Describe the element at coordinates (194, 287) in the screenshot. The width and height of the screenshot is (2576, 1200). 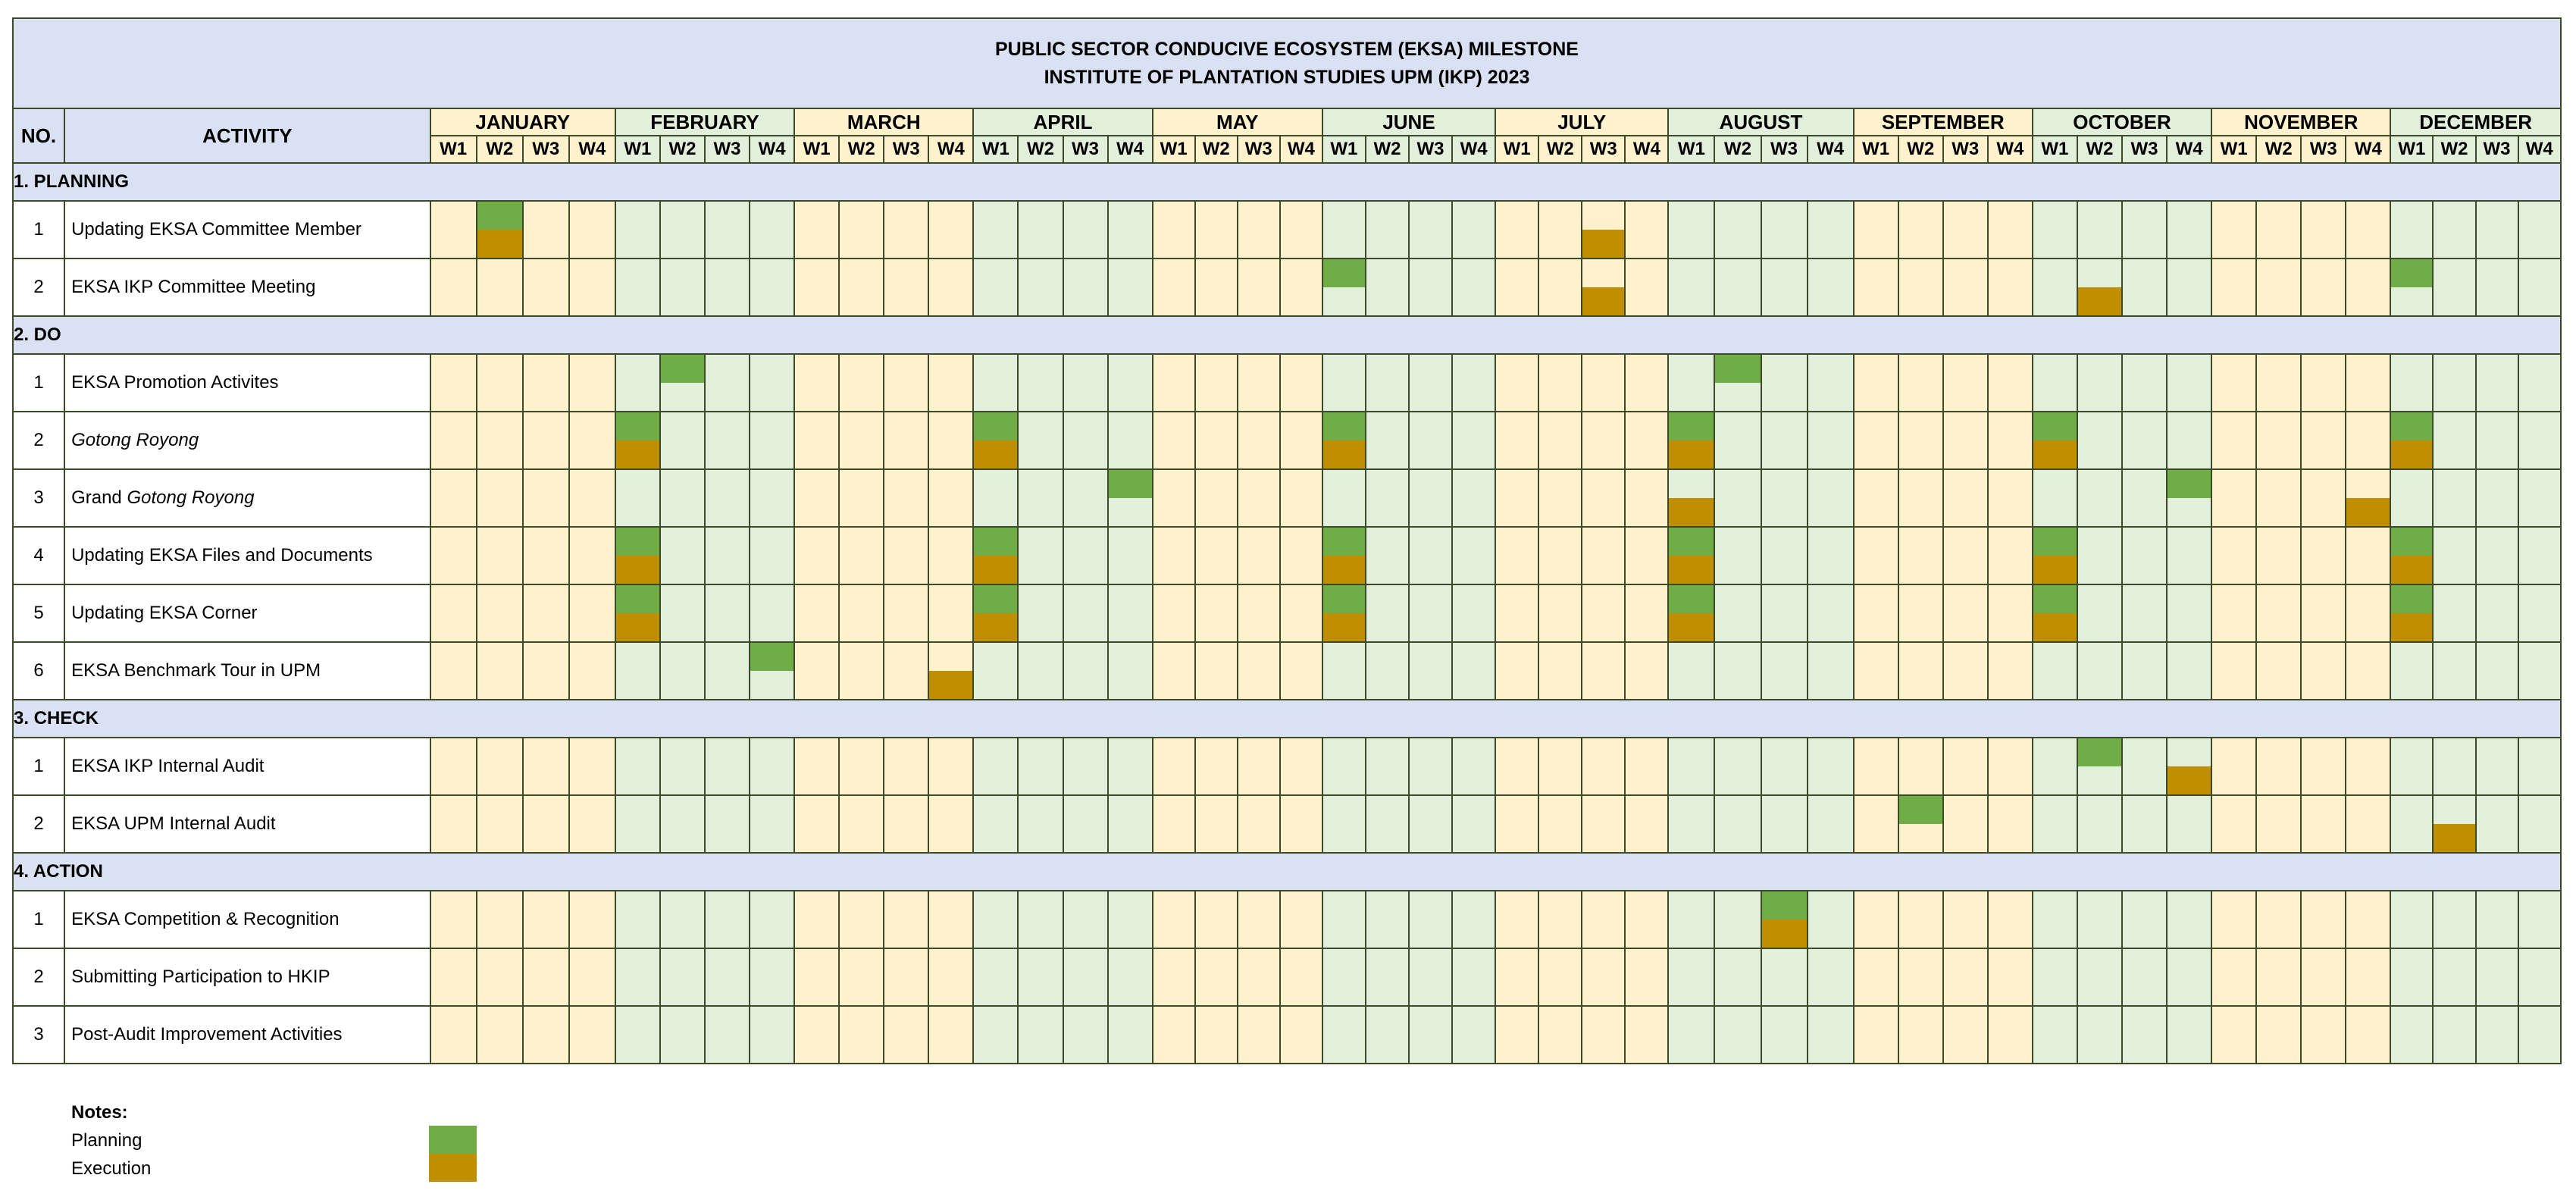
I see `activity-name-part: EKSA IKP Committee Meeting` at that location.